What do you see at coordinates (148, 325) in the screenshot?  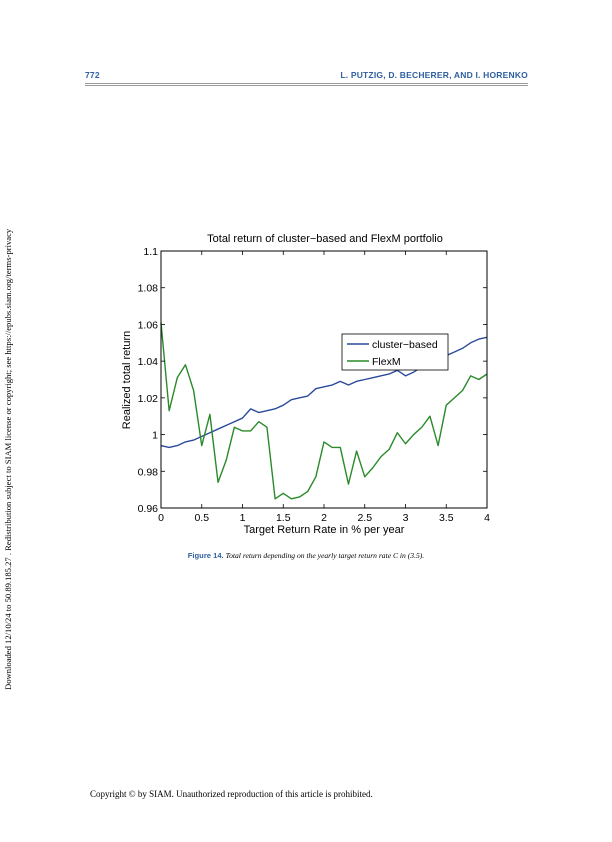 I see `y-tick-label: 1.06` at bounding box center [148, 325].